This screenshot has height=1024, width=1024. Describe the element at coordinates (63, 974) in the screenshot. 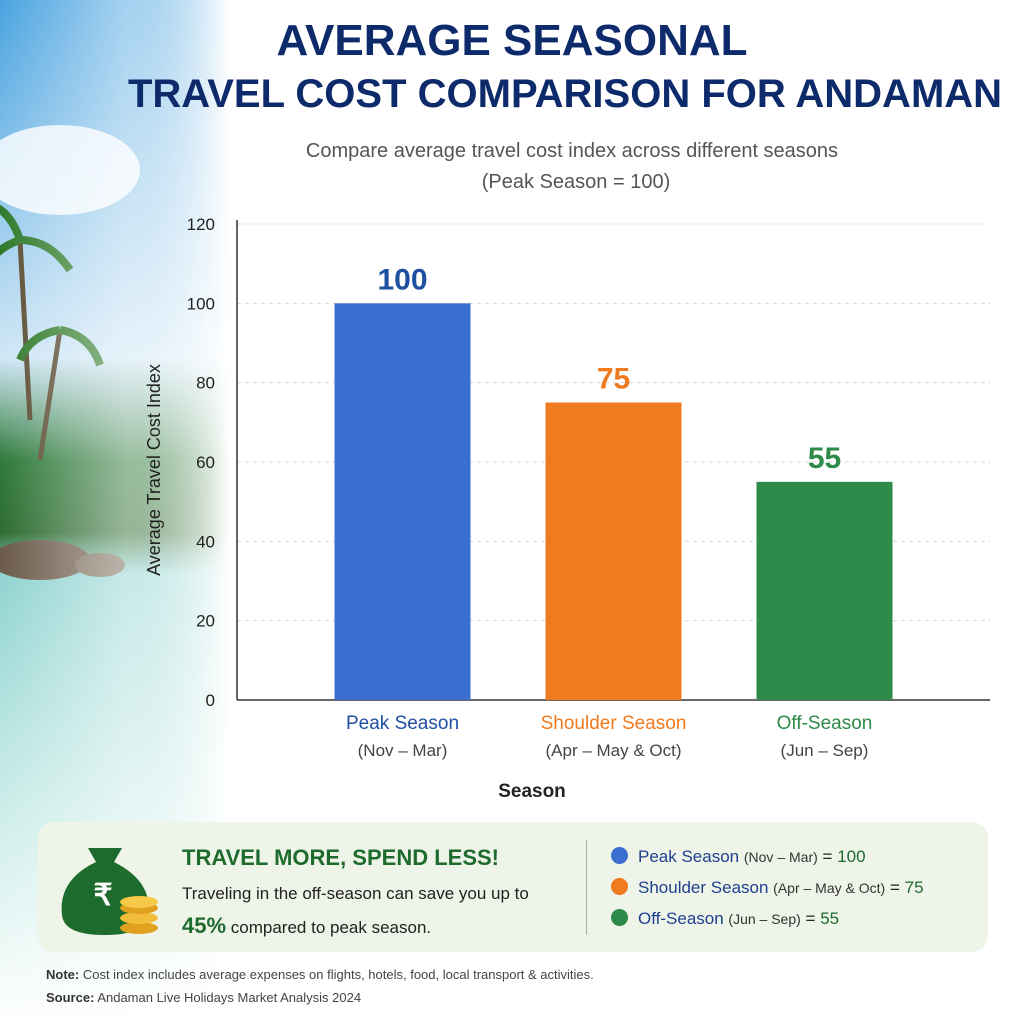

I see `note-label: Note:` at that location.